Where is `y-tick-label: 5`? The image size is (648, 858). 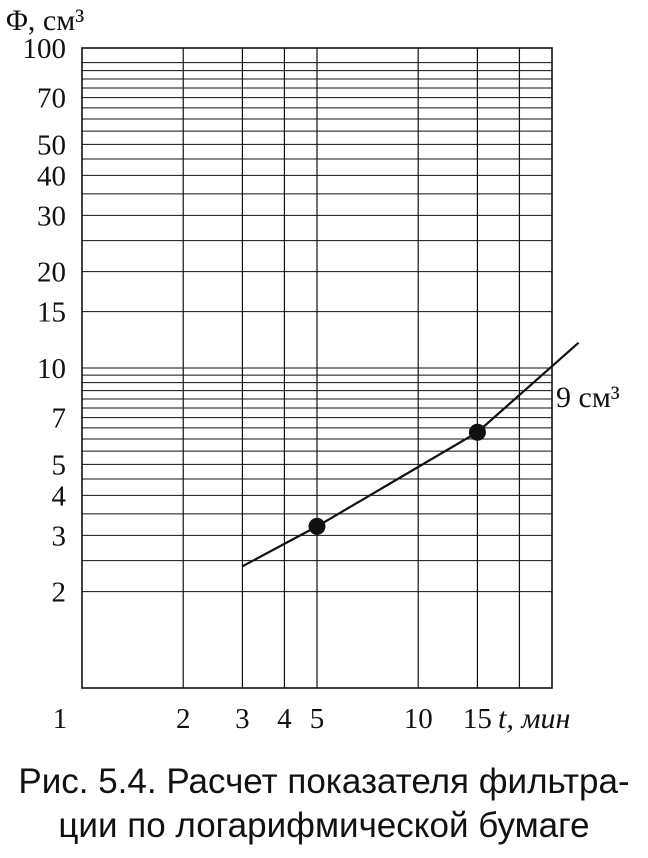
y-tick-label: 5 is located at coordinates (59, 465).